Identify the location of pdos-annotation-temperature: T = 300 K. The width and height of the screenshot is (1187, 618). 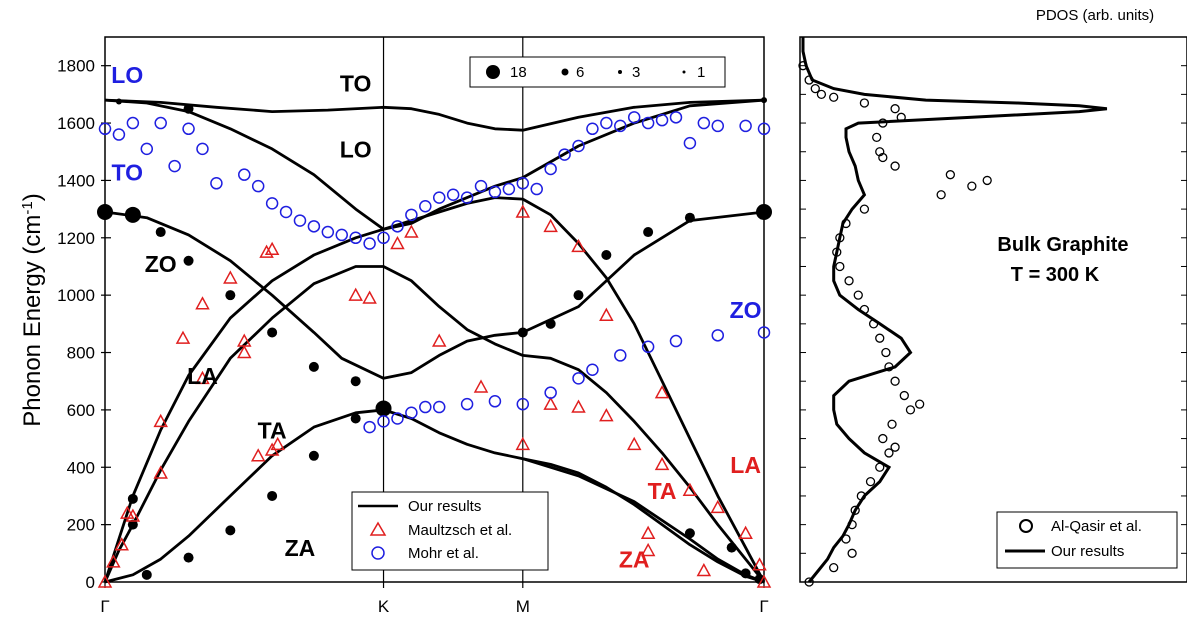
(1055, 275).